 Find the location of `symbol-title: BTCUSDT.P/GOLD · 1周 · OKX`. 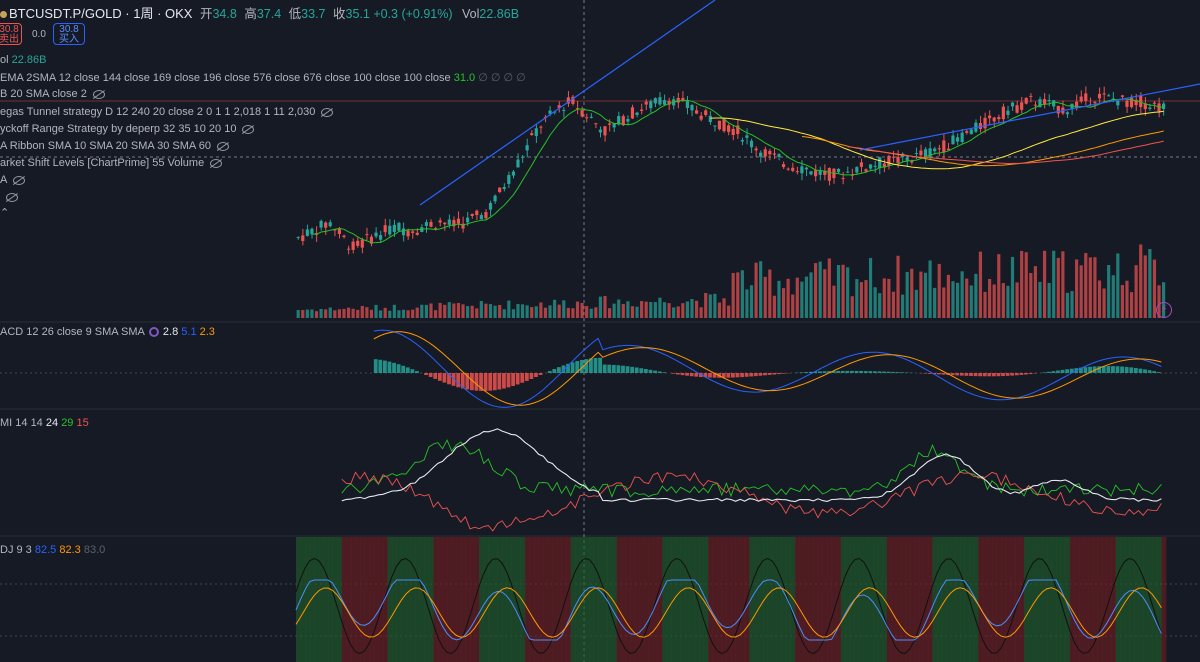

symbol-title: BTCUSDT.P/GOLD · 1周 · OKX is located at coordinates (101, 13).